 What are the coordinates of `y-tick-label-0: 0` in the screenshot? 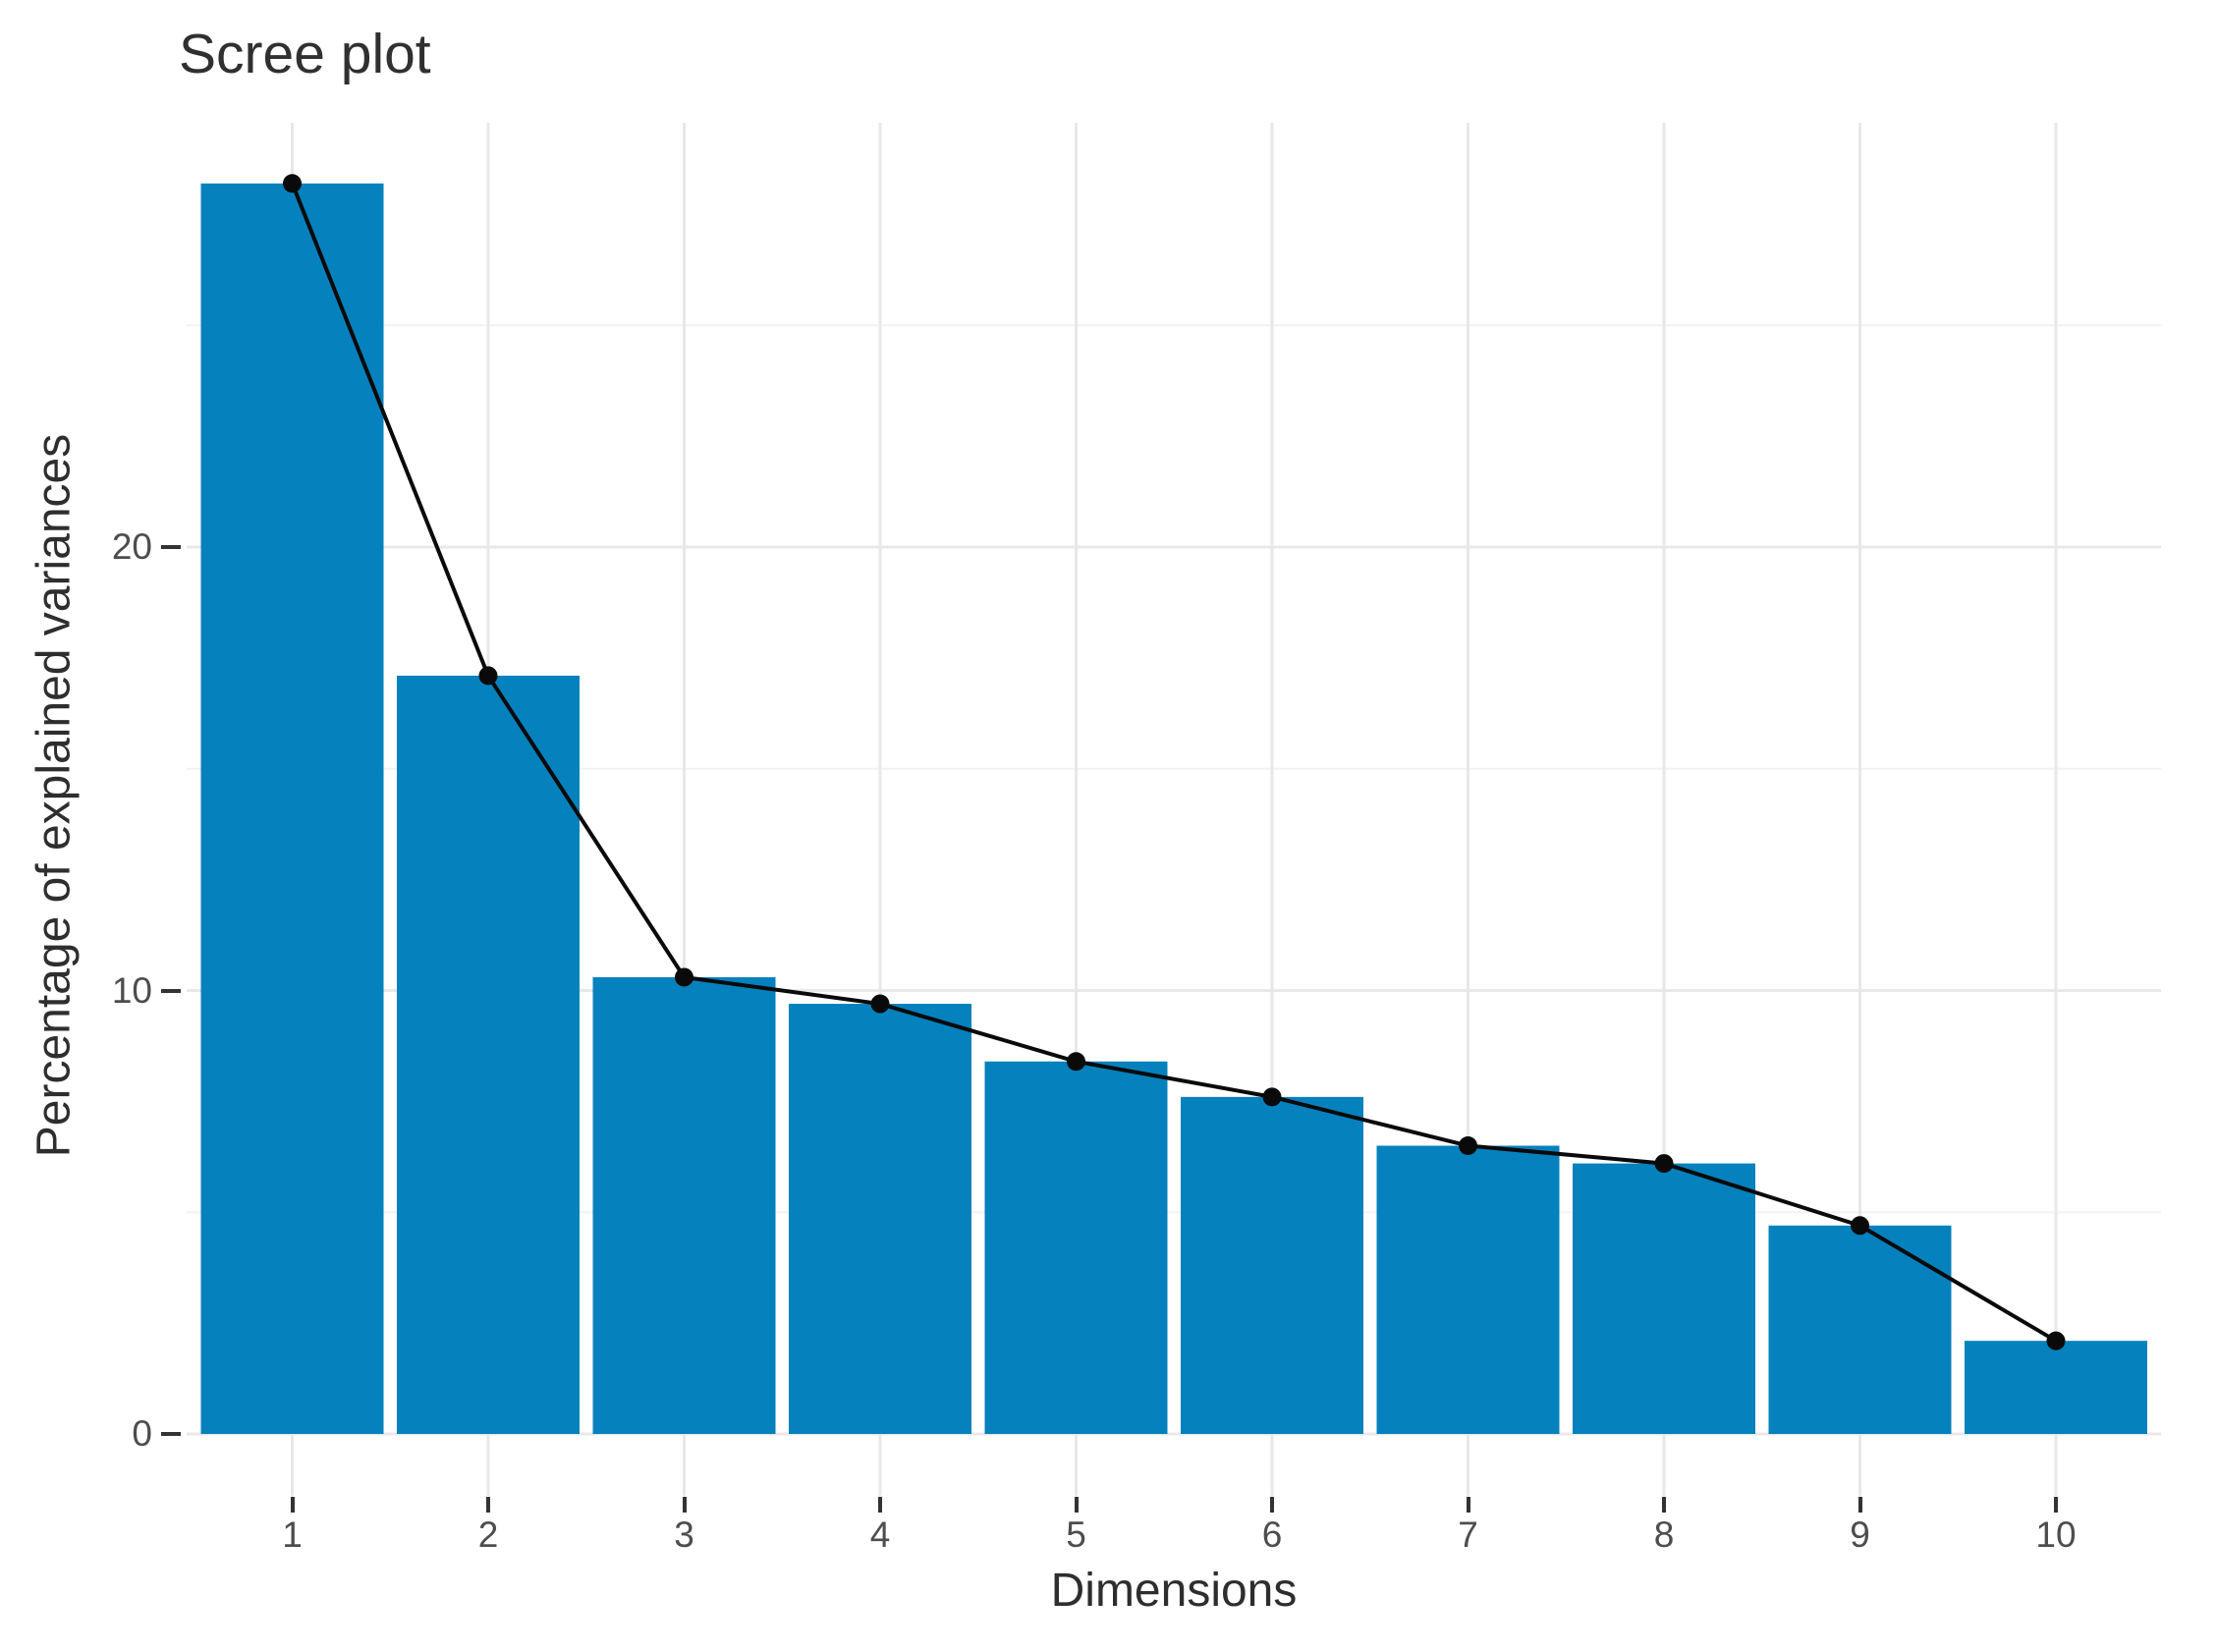 It's located at (142, 1433).